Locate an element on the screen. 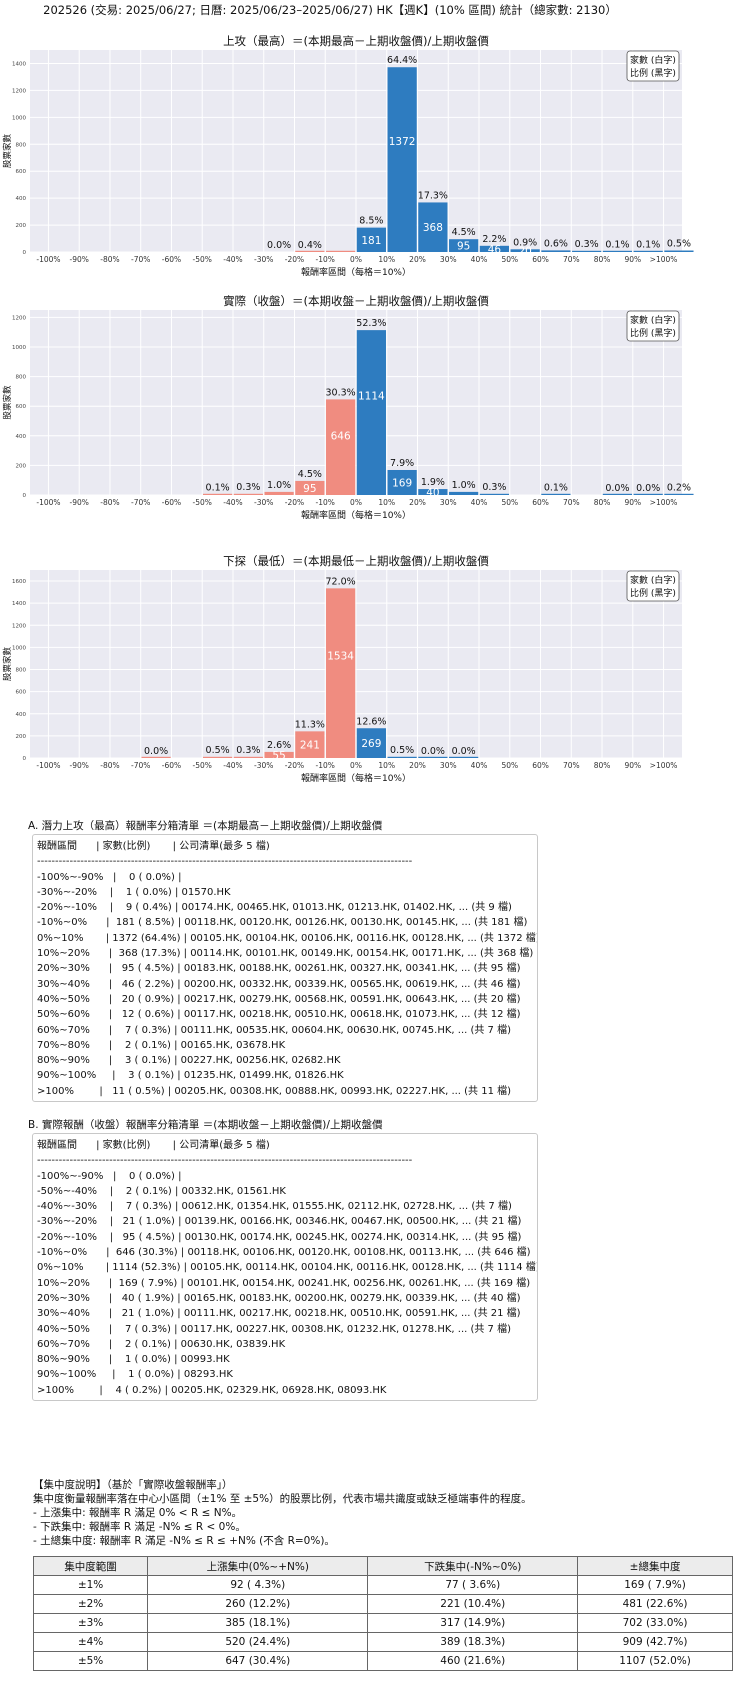 This screenshot has width=740, height=1690. y-tick-label: 1400 is located at coordinates (19, 64).